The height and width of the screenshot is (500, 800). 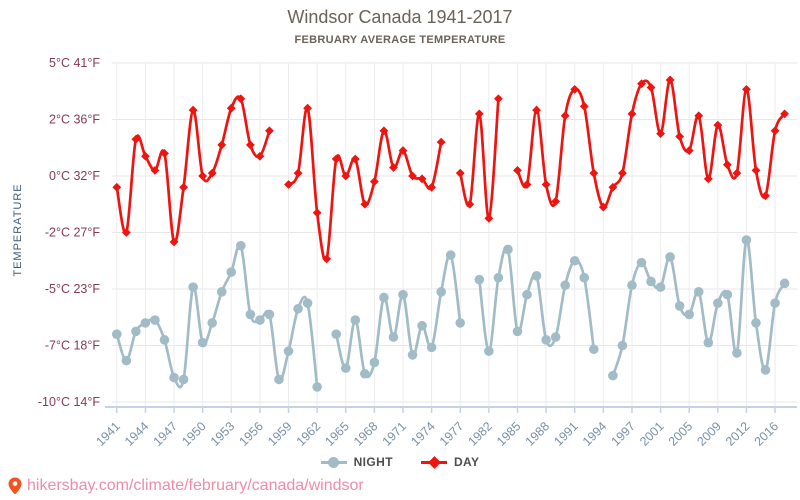 What do you see at coordinates (69, 402) in the screenshot?
I see `y-tick-label: -10°C 14°F` at bounding box center [69, 402].